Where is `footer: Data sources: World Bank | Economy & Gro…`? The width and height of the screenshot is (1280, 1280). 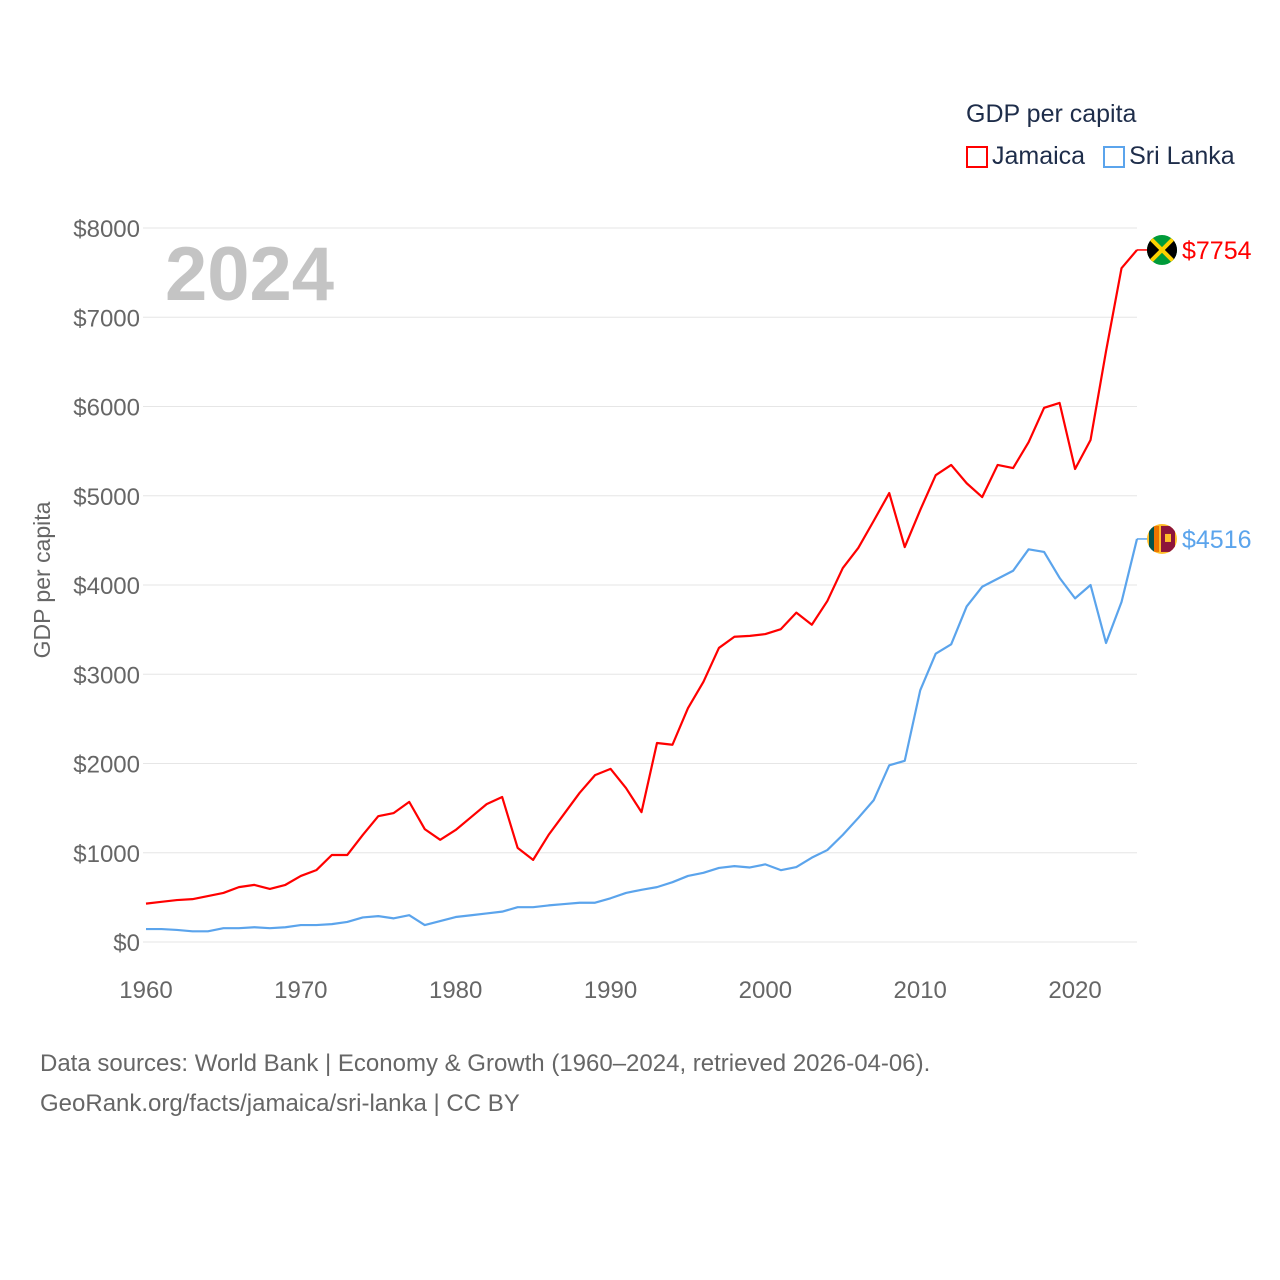 footer: Data sources: World Bank | Economy & Gro… is located at coordinates (485, 1084).